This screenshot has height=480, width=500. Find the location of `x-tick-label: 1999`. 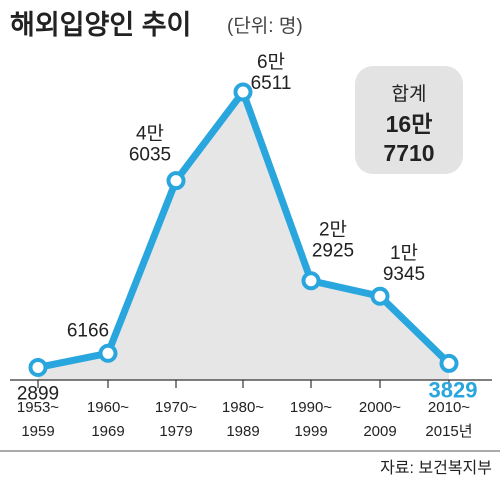

x-tick-label: 1999 is located at coordinates (310, 431).